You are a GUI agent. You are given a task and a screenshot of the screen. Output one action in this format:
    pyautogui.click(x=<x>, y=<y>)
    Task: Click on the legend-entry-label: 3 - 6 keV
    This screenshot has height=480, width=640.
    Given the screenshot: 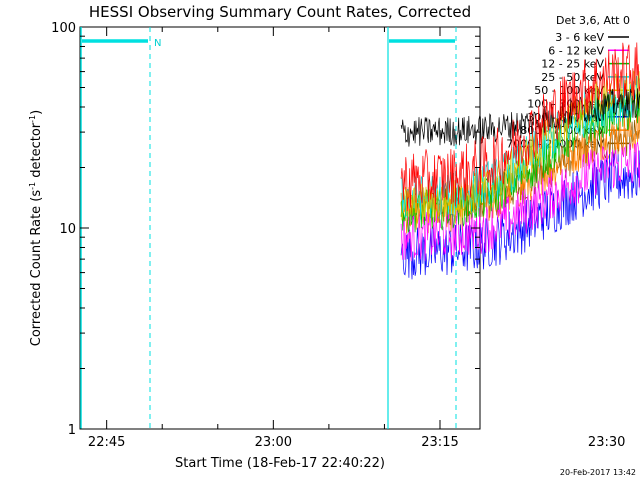 What is the action you would take?
    pyautogui.click(x=579, y=37)
    